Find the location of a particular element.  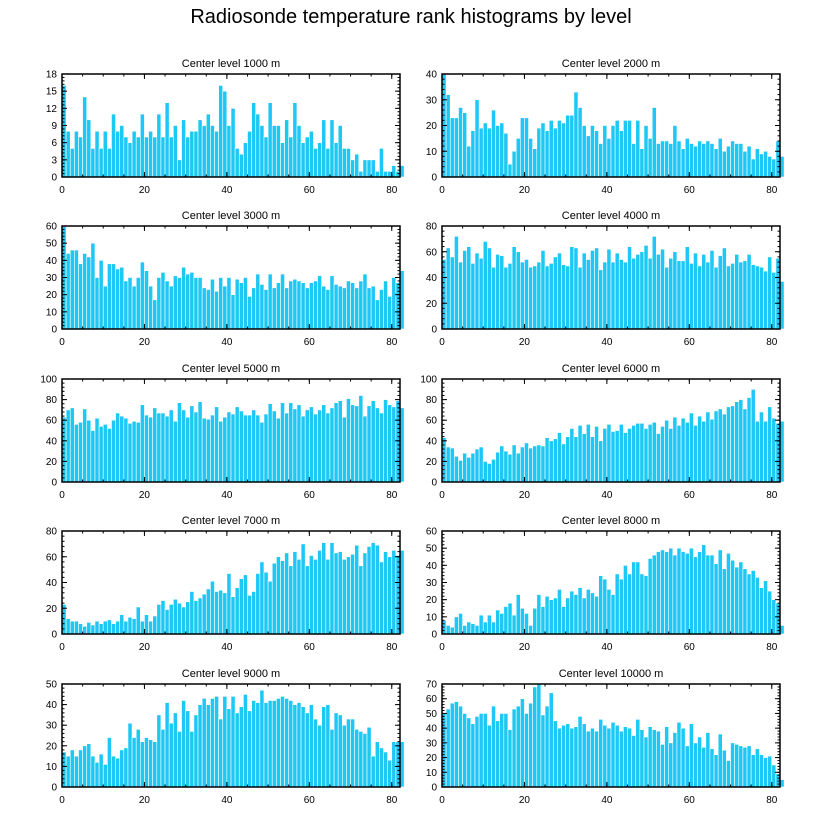

x-tick-label: 40 is located at coordinates (227, 495).